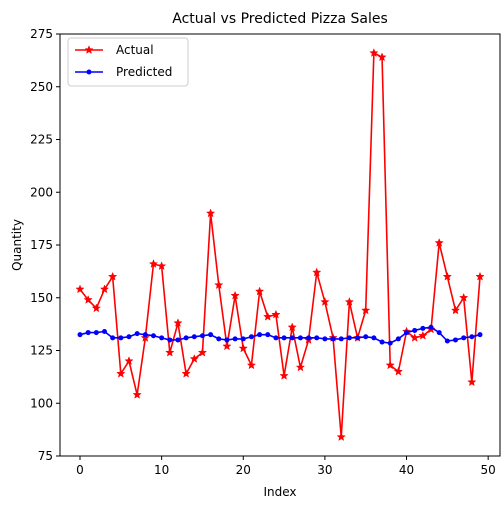 The height and width of the screenshot is (509, 501). Describe the element at coordinates (41, 87) in the screenshot. I see `y-tick-label: 250` at that location.